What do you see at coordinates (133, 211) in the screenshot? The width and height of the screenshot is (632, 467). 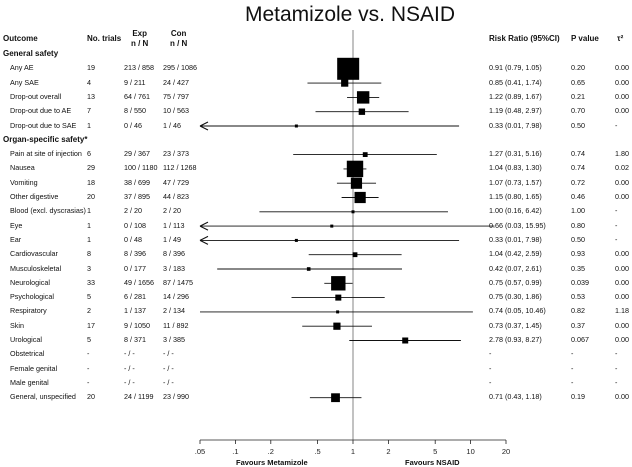 I see `exp-events: 2 / 20` at bounding box center [133, 211].